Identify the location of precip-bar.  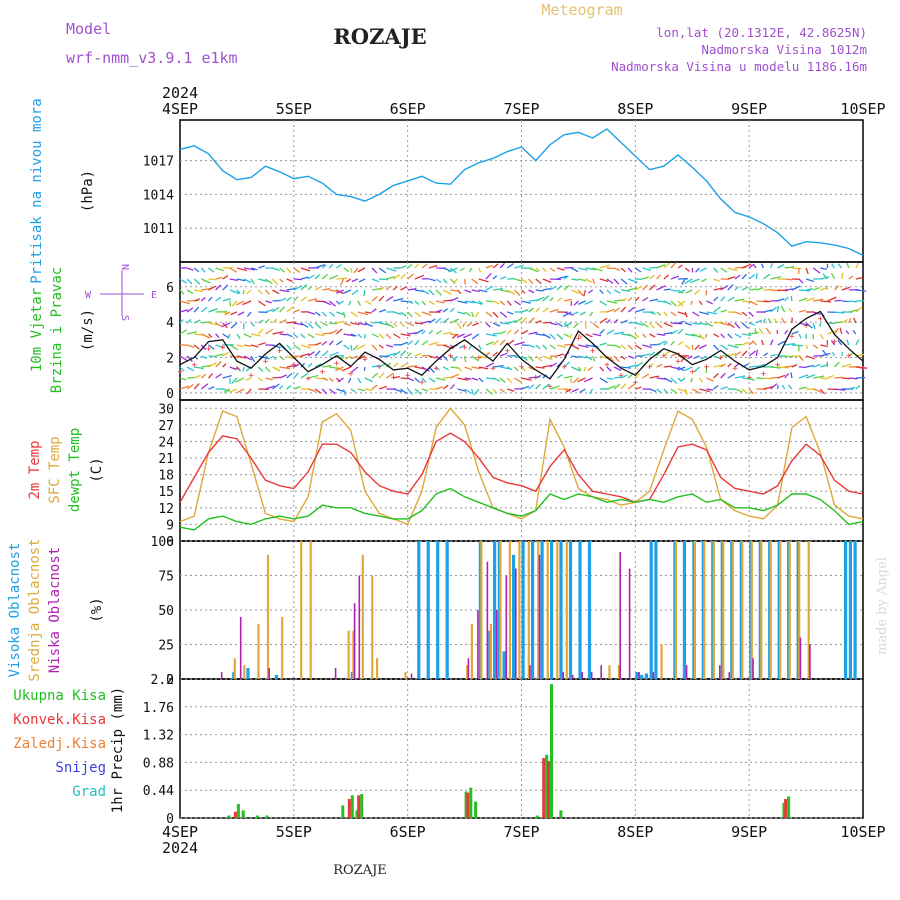
(349, 808).